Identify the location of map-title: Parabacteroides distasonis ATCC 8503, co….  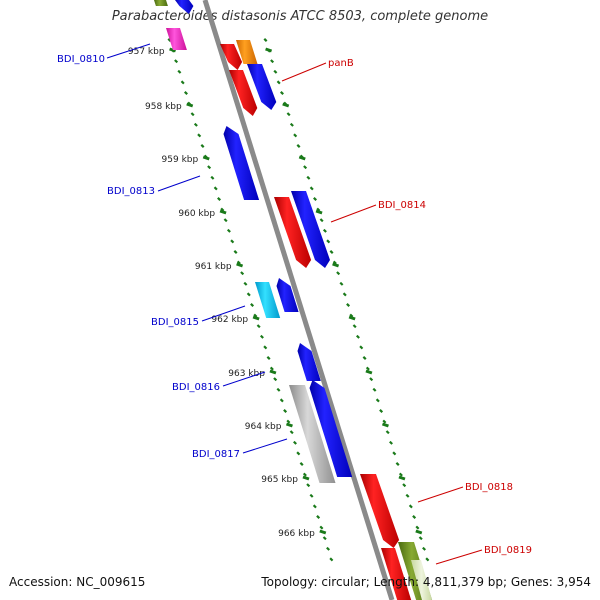
(300, 16).